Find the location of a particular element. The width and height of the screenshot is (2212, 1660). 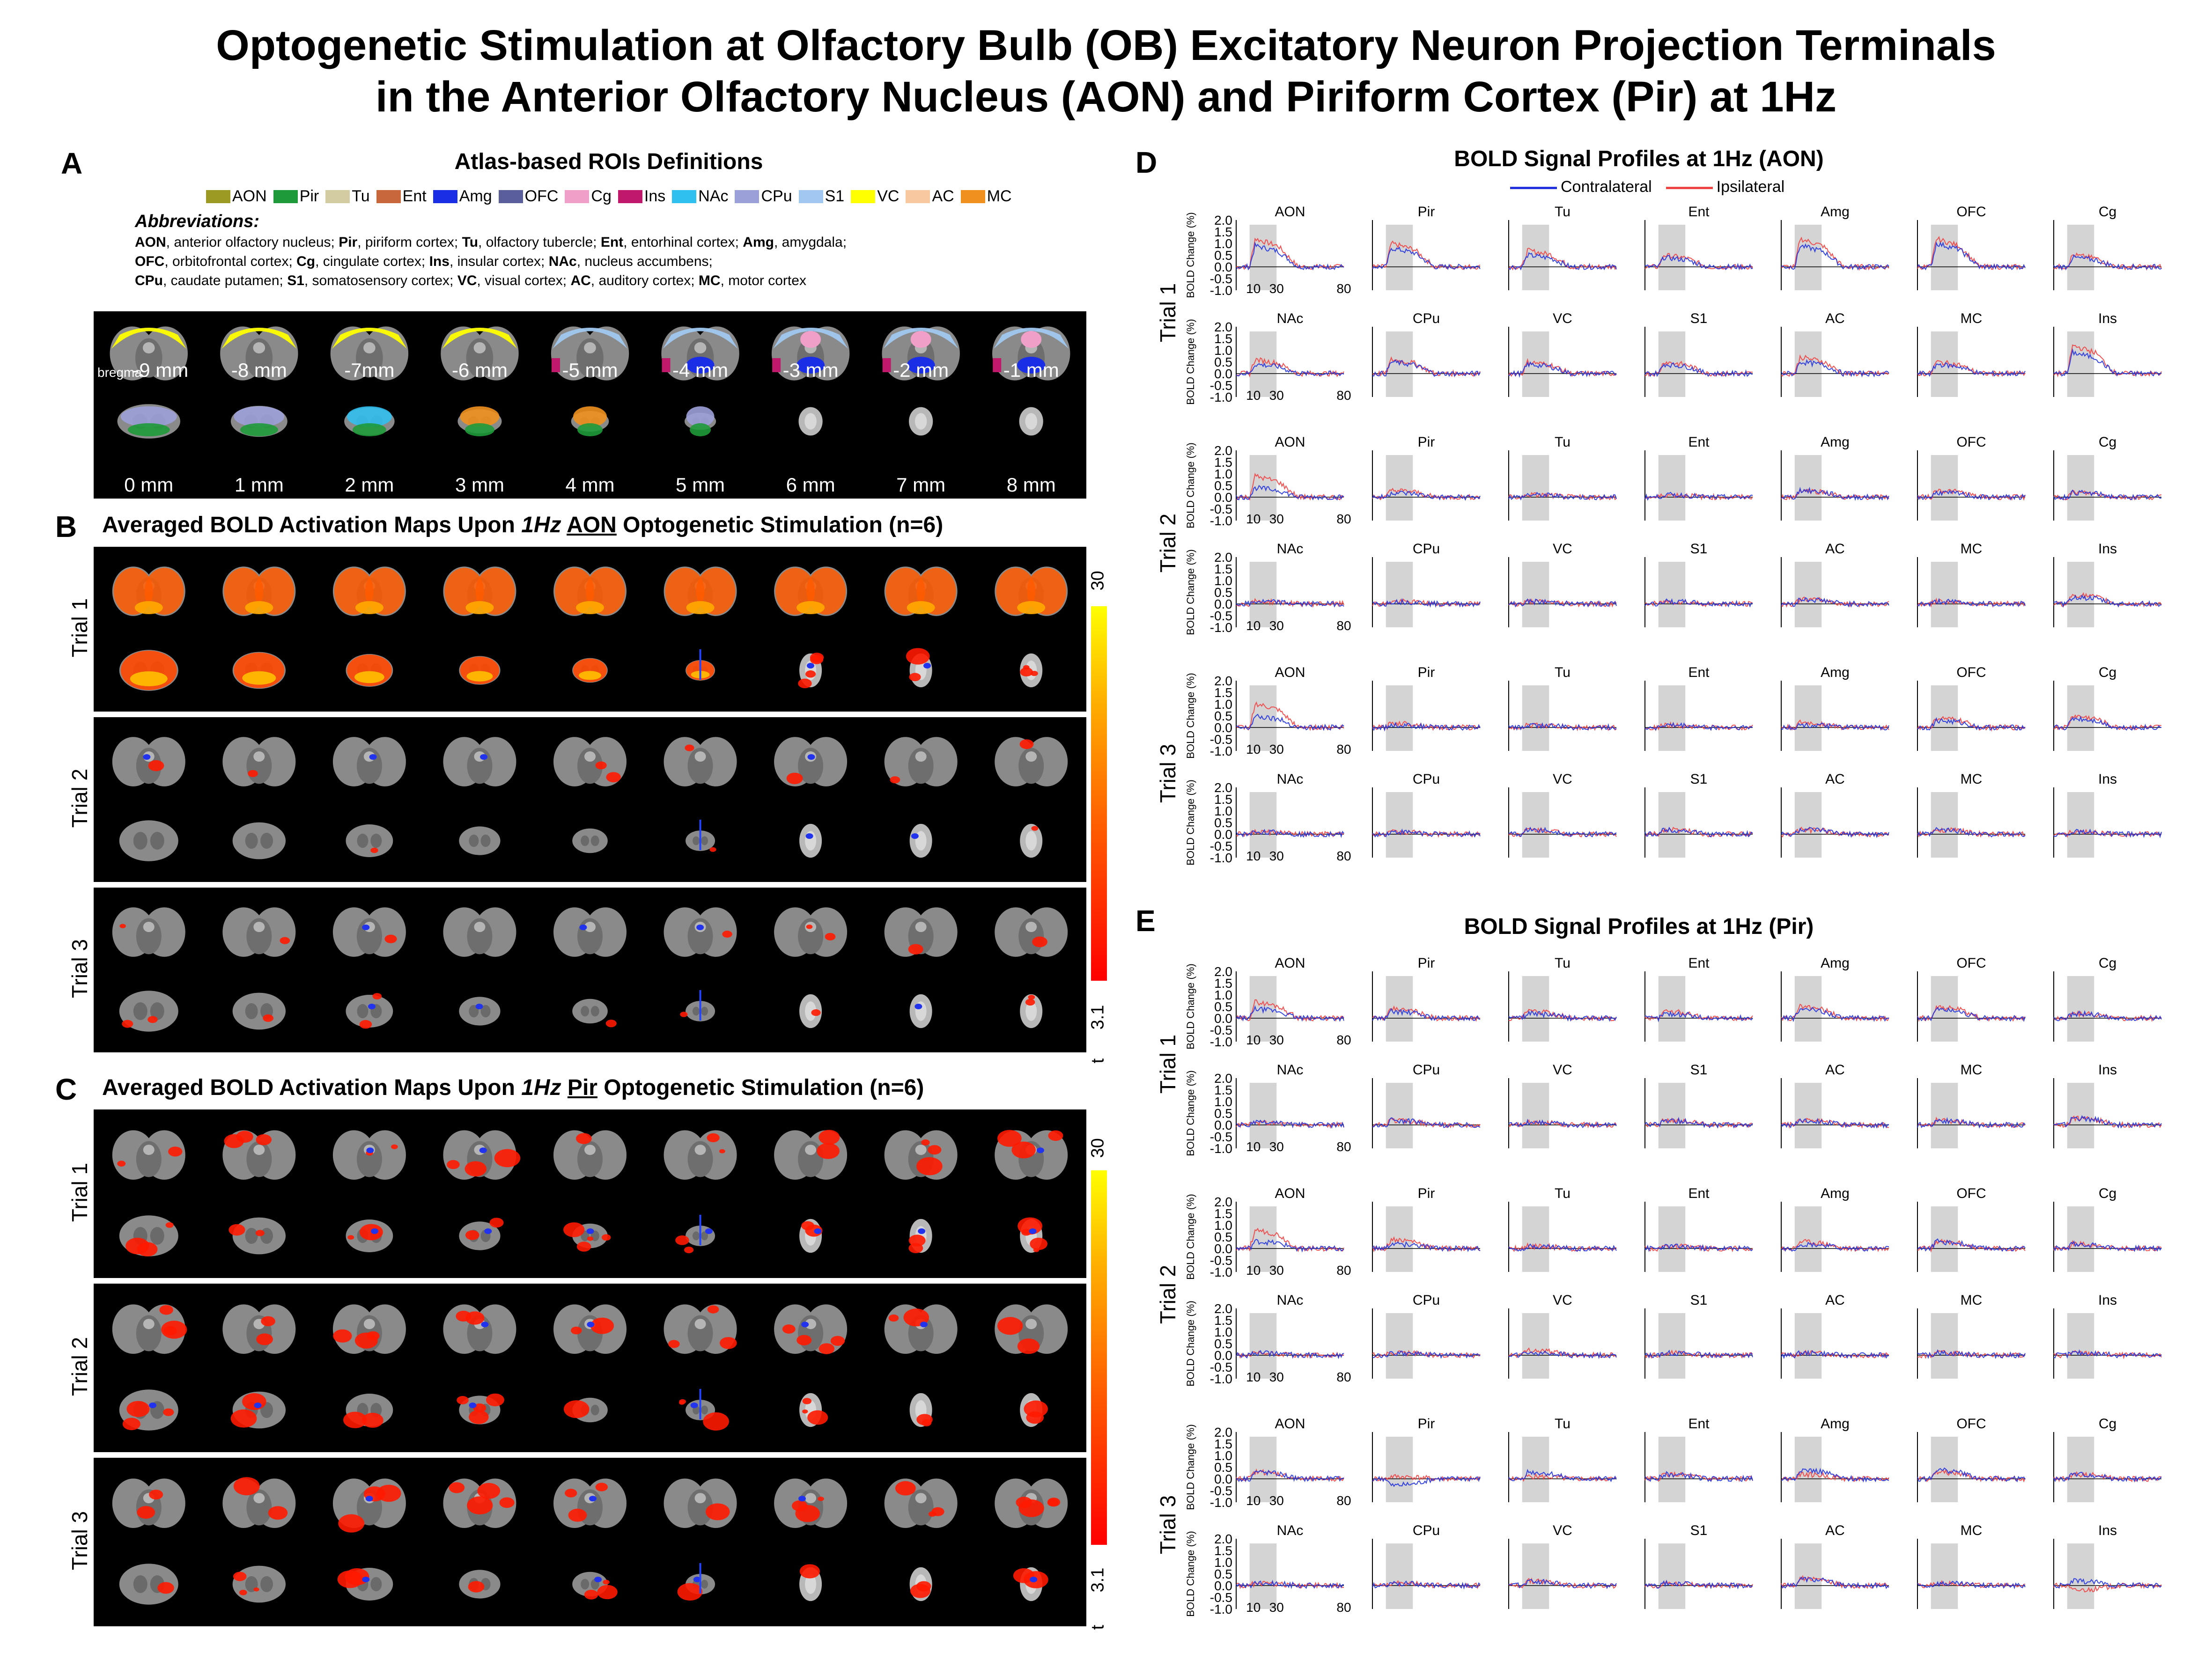

roi-overlay-pir is located at coordinates (259, 429).